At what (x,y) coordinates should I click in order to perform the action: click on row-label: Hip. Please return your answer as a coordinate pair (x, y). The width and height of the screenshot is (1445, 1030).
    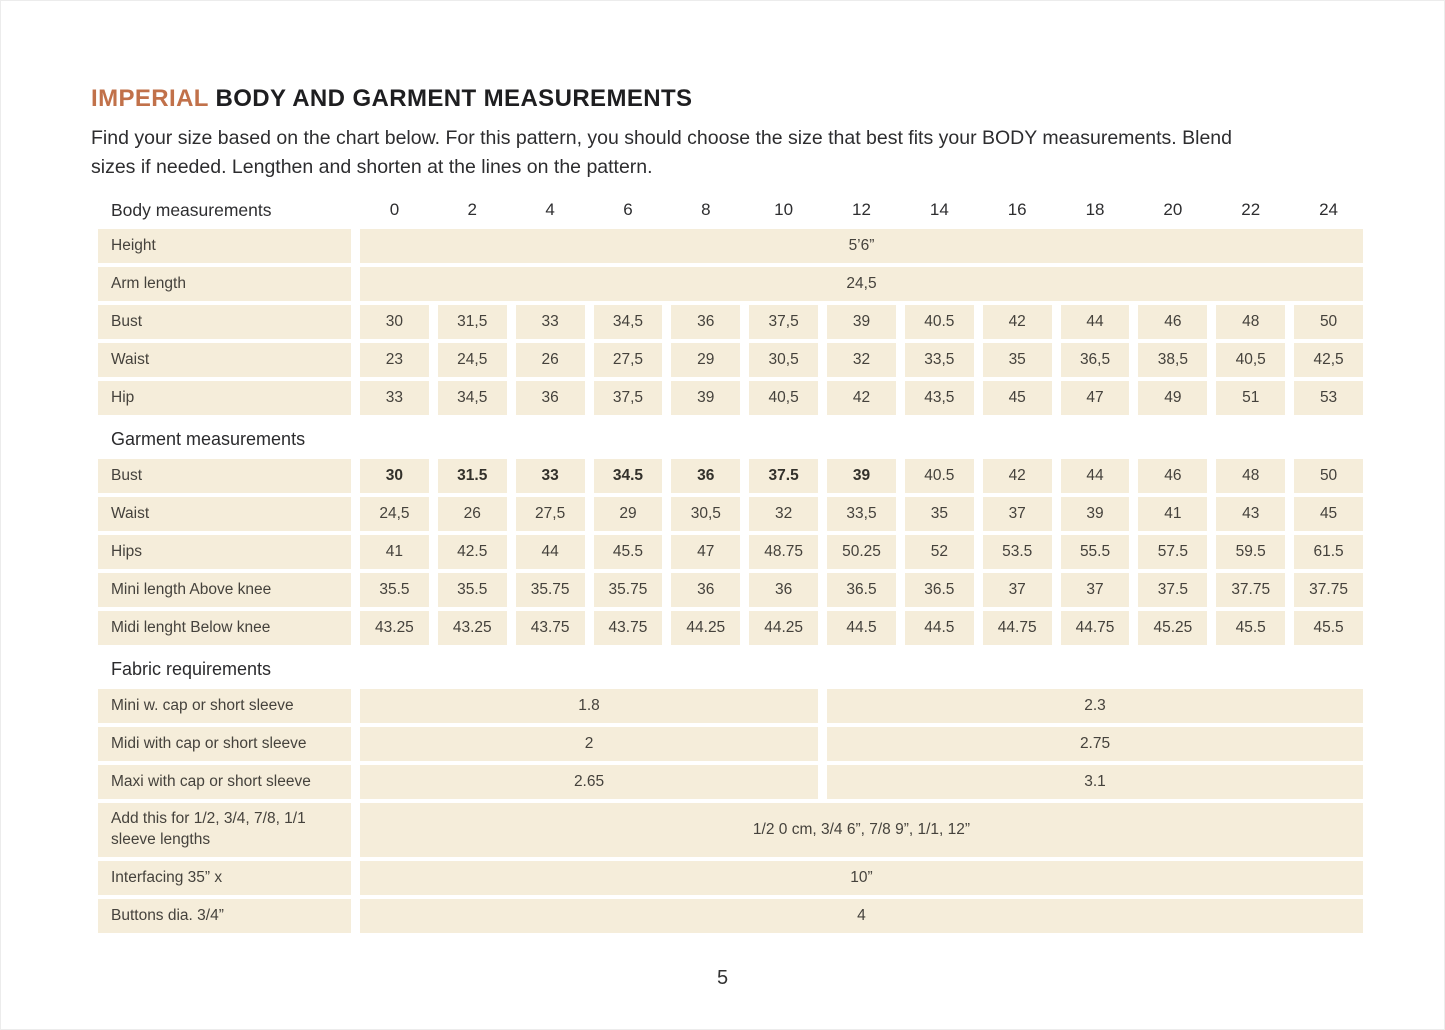
    Looking at the image, I should click on (224, 398).